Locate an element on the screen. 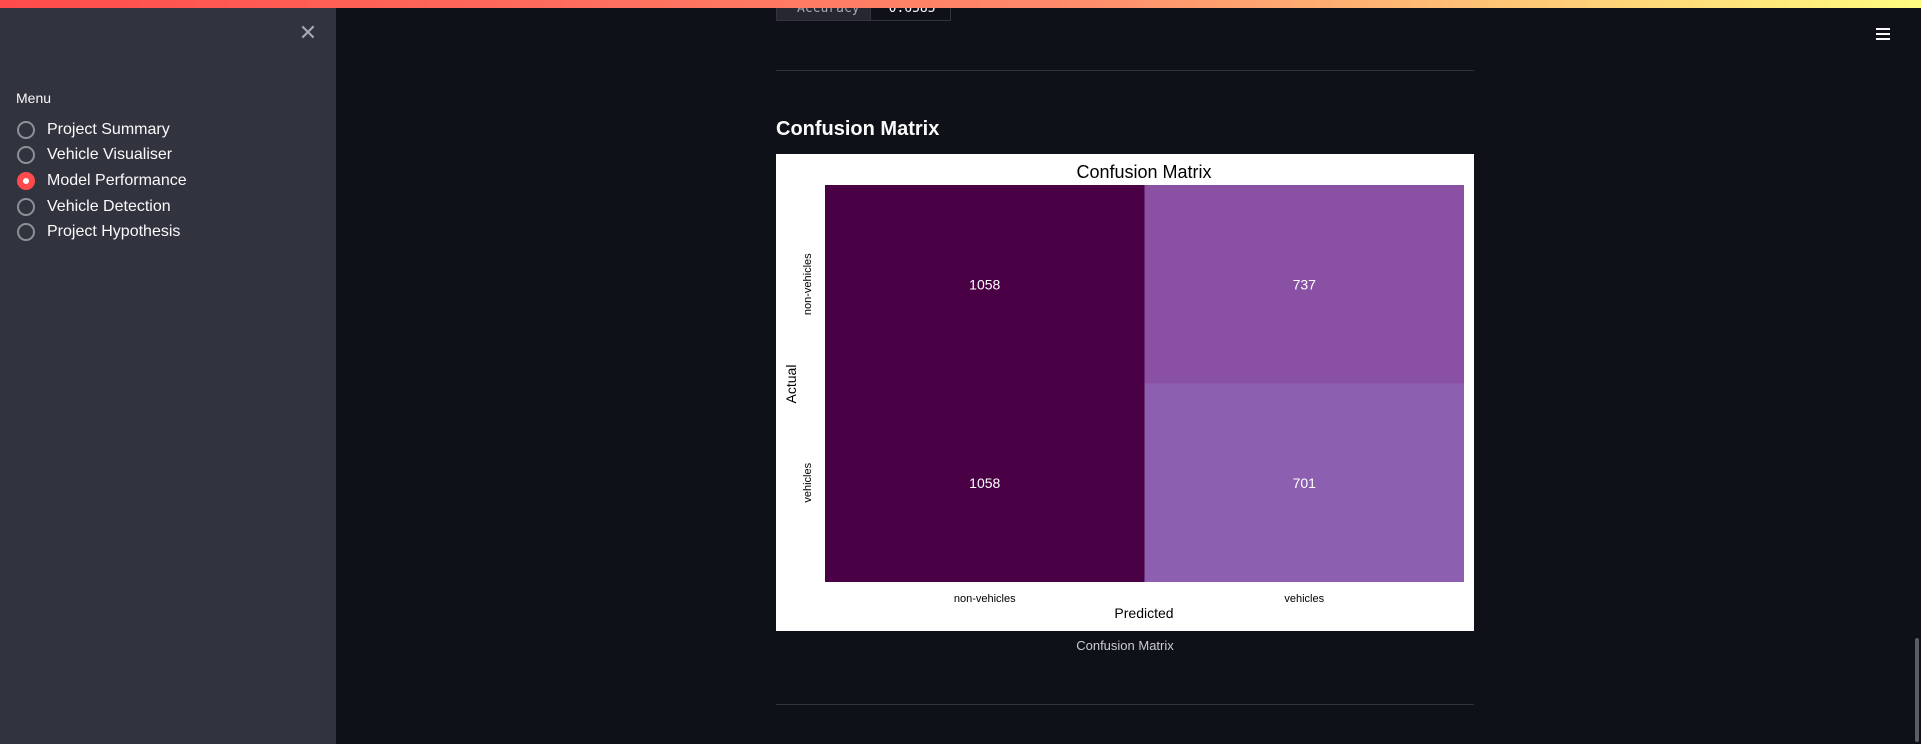  y-tick-label: vehicles is located at coordinates (808, 482).